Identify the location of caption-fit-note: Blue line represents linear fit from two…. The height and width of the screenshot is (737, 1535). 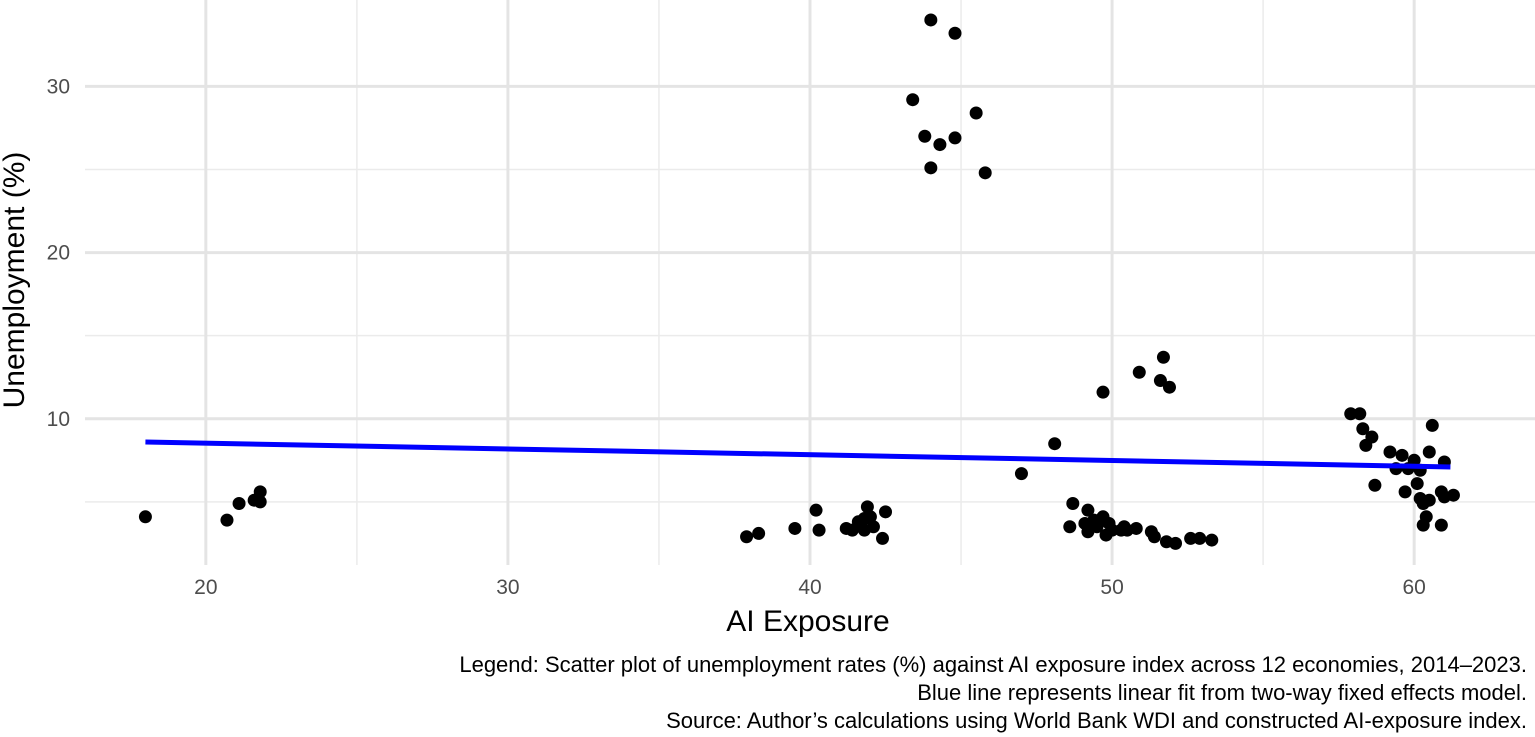
(1222, 692).